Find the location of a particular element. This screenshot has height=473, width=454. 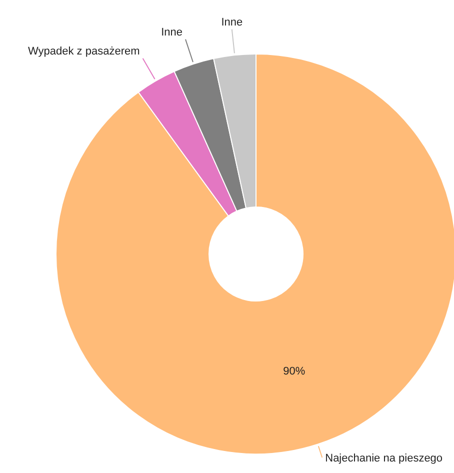

data-label: 90% is located at coordinates (294, 371).